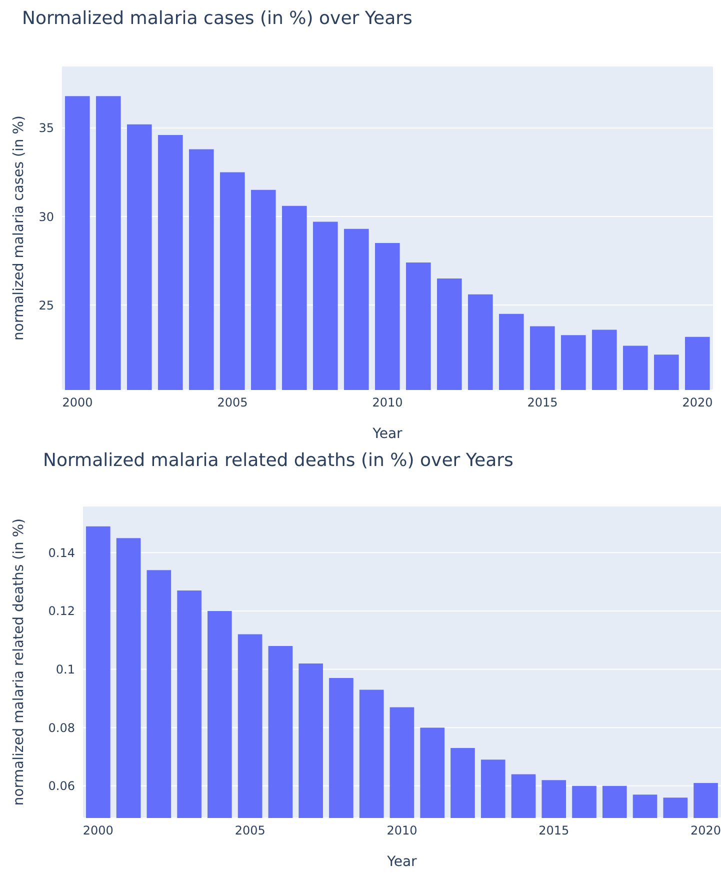 This screenshot has height=888, width=721. Describe the element at coordinates (61, 611) in the screenshot. I see `y-tick-label: 0.12` at that location.